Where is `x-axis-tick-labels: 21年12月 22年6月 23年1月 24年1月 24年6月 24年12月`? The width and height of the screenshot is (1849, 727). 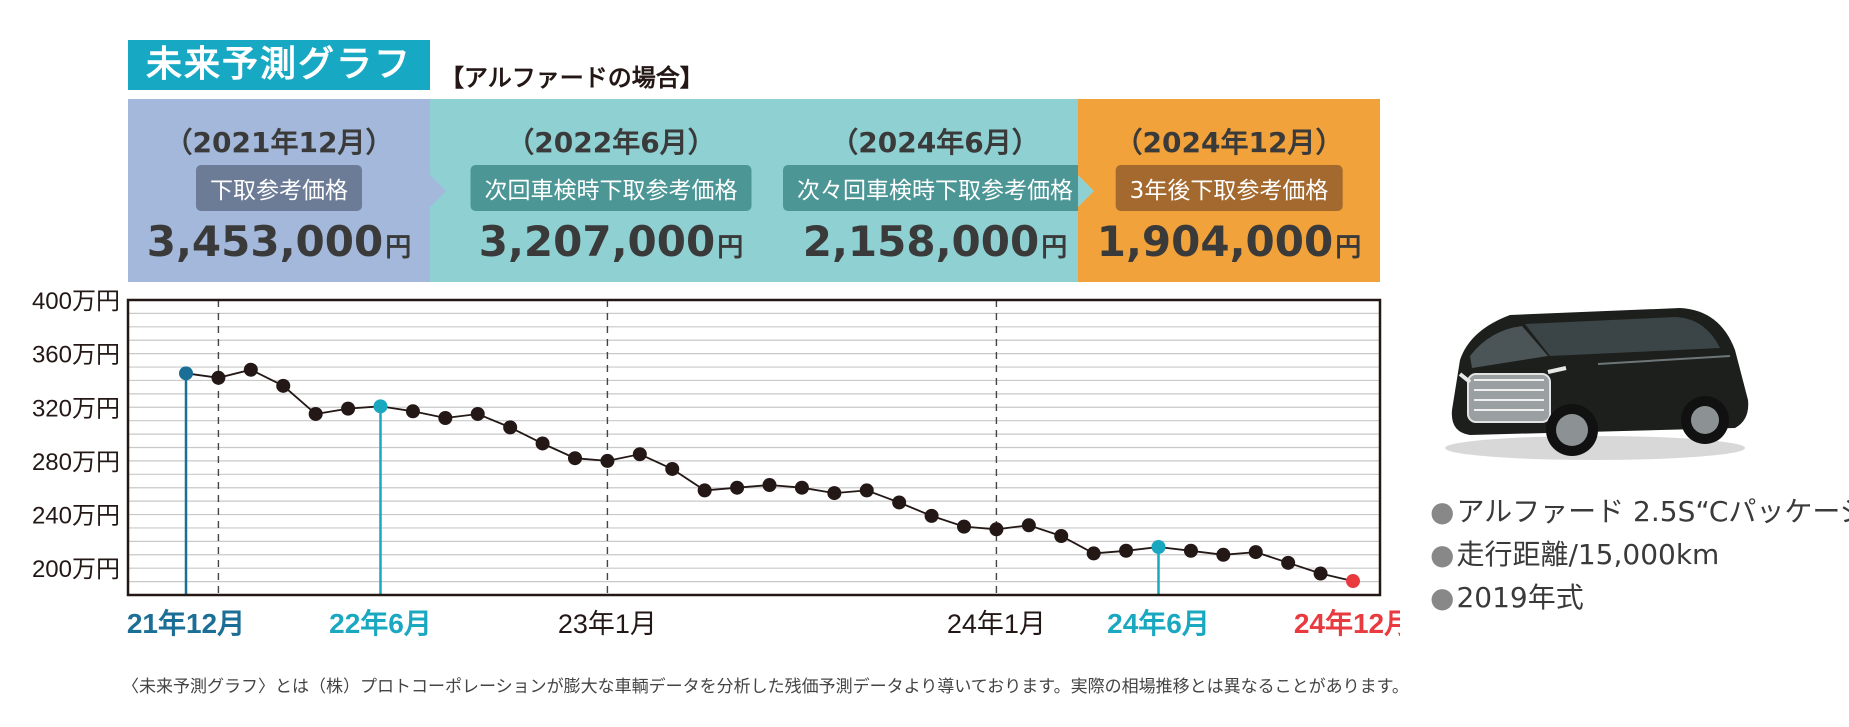 x-axis-tick-labels: 21年12月 22年6月 23年1月 24年1月 24年6月 24年12月 is located at coordinates (763, 623).